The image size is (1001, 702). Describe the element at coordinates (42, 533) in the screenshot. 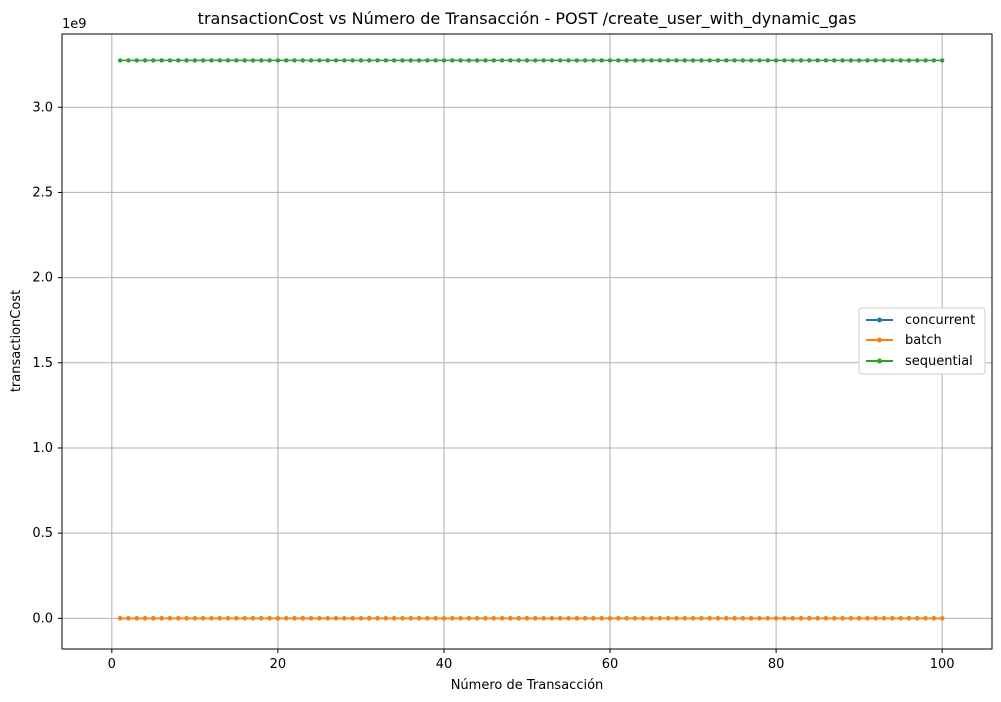

I see `y-tick-label: 0.5` at that location.